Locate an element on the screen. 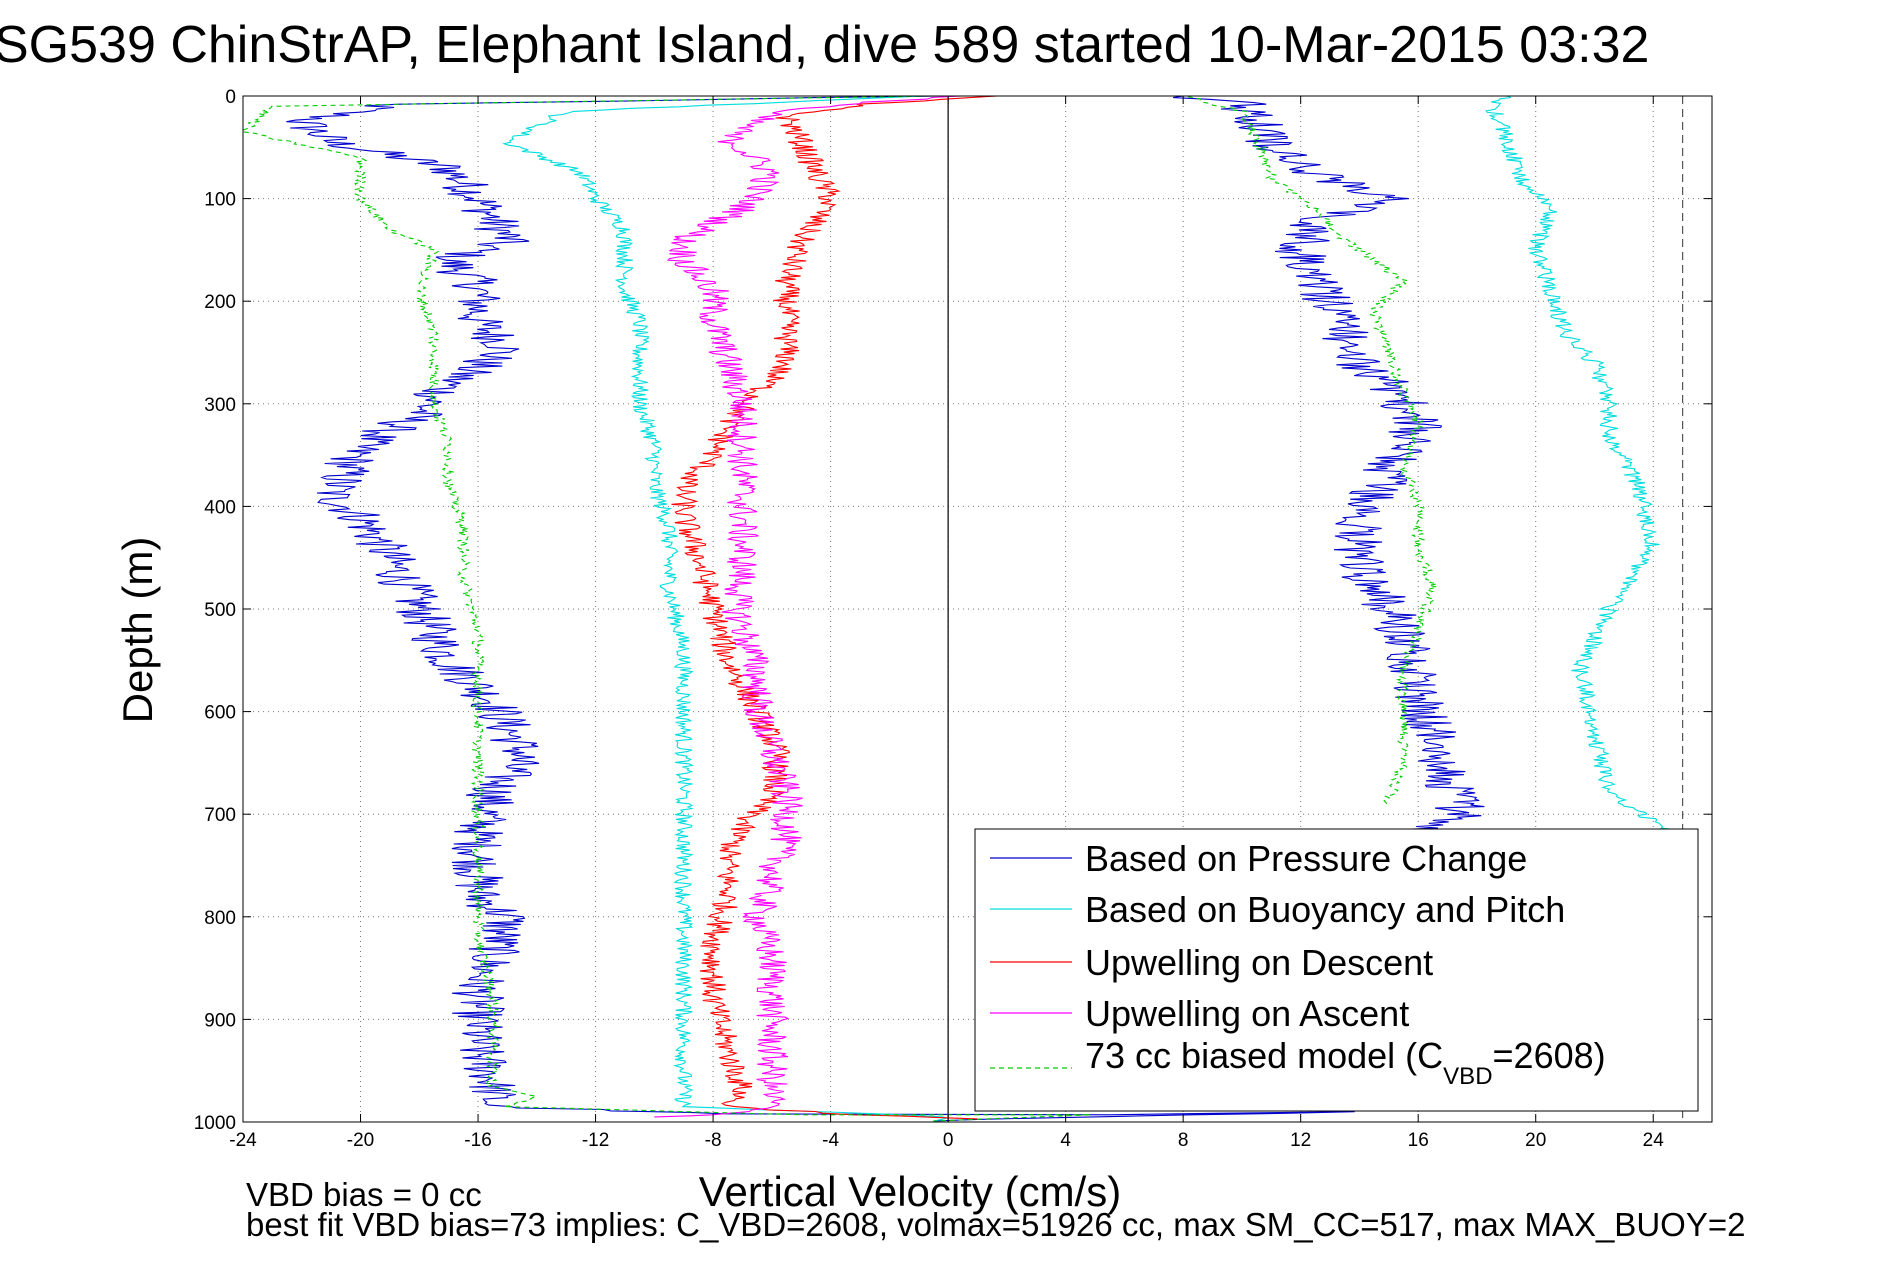 Image resolution: width=1891 pixels, height=1262 pixels. legend-label-model: 73 cc biased model (CVBD=2608) is located at coordinates (1345, 1062).